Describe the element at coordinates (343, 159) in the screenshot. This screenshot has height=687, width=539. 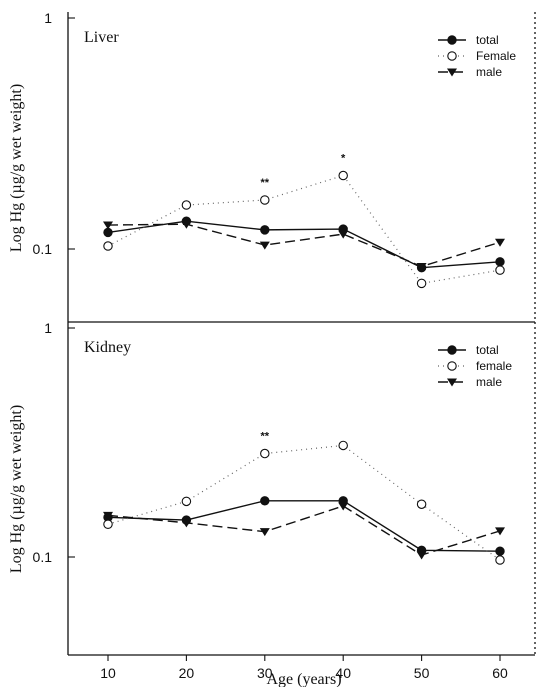
I see `significance-label: *` at that location.